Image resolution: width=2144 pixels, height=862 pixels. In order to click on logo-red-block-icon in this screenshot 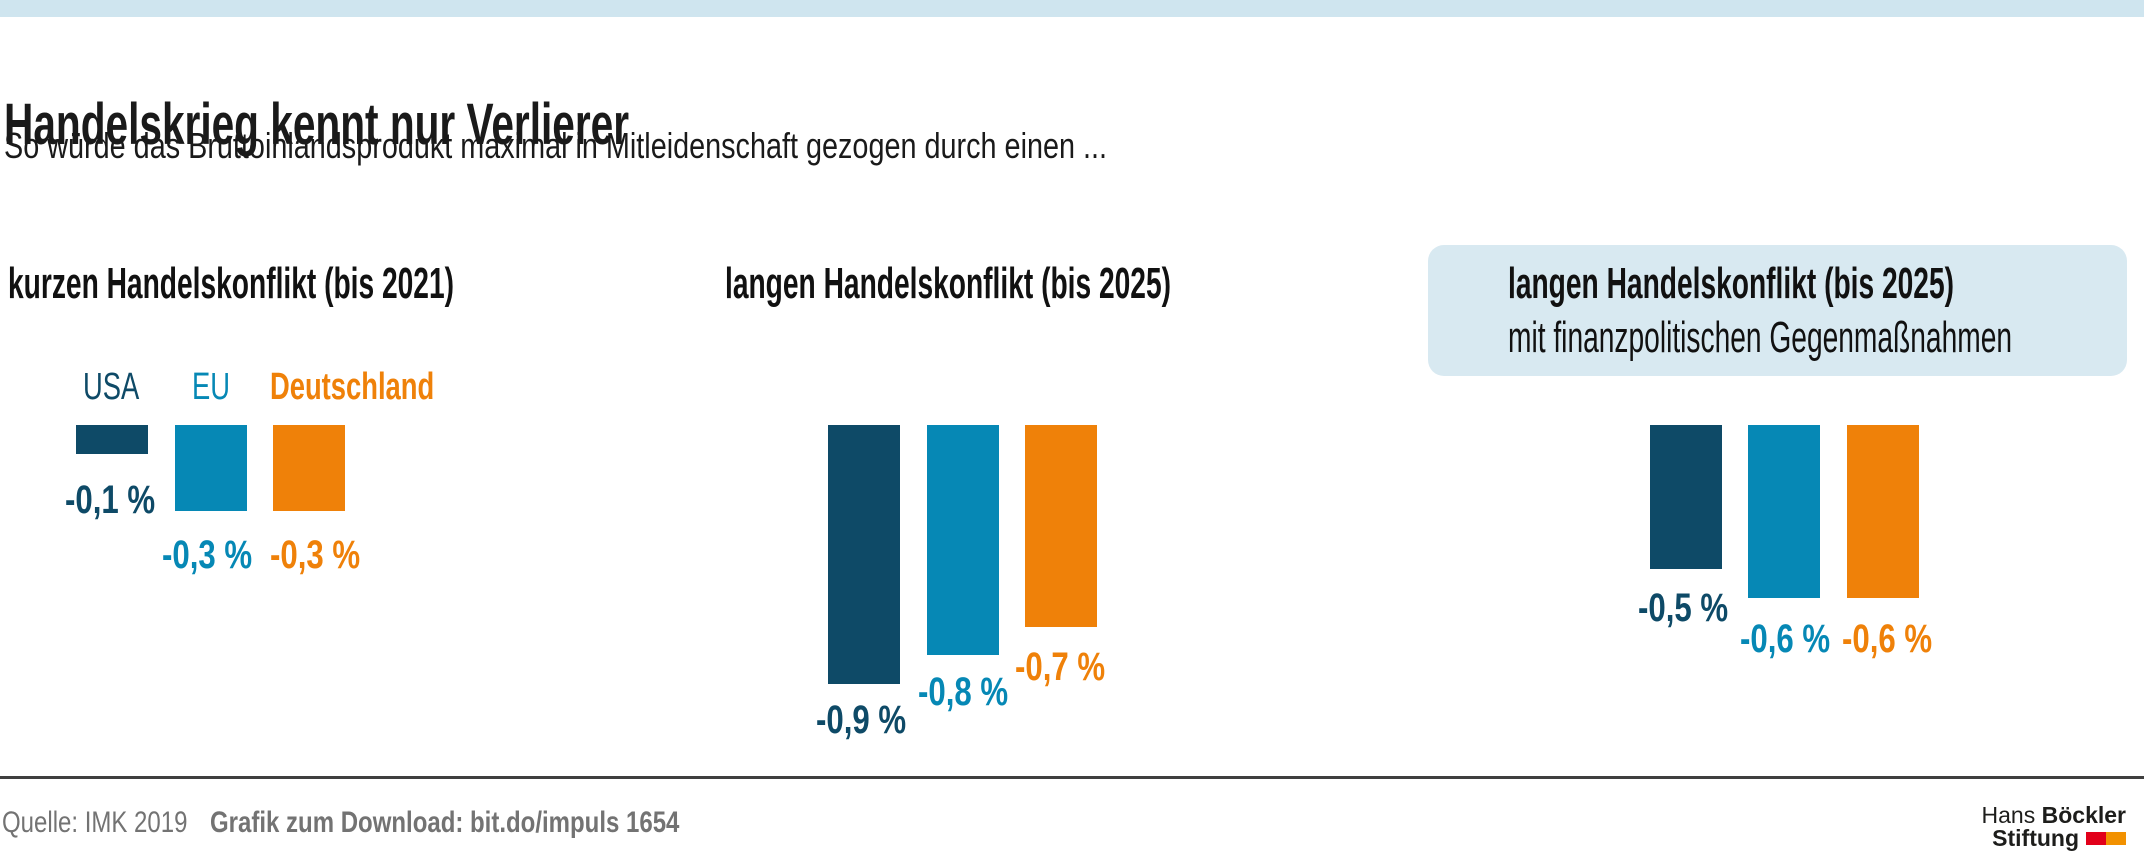, I will do `click(2096, 838)`.